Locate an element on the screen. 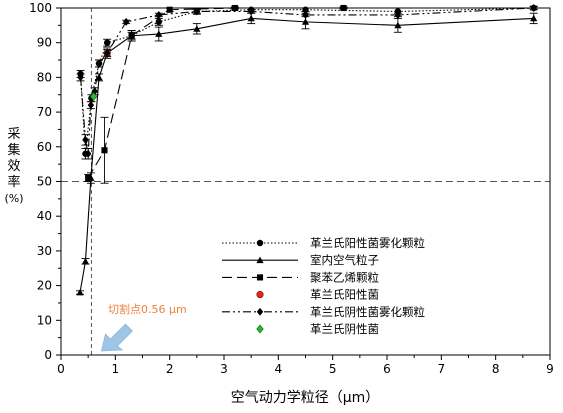  x-tick-label: 2 is located at coordinates (170, 369).